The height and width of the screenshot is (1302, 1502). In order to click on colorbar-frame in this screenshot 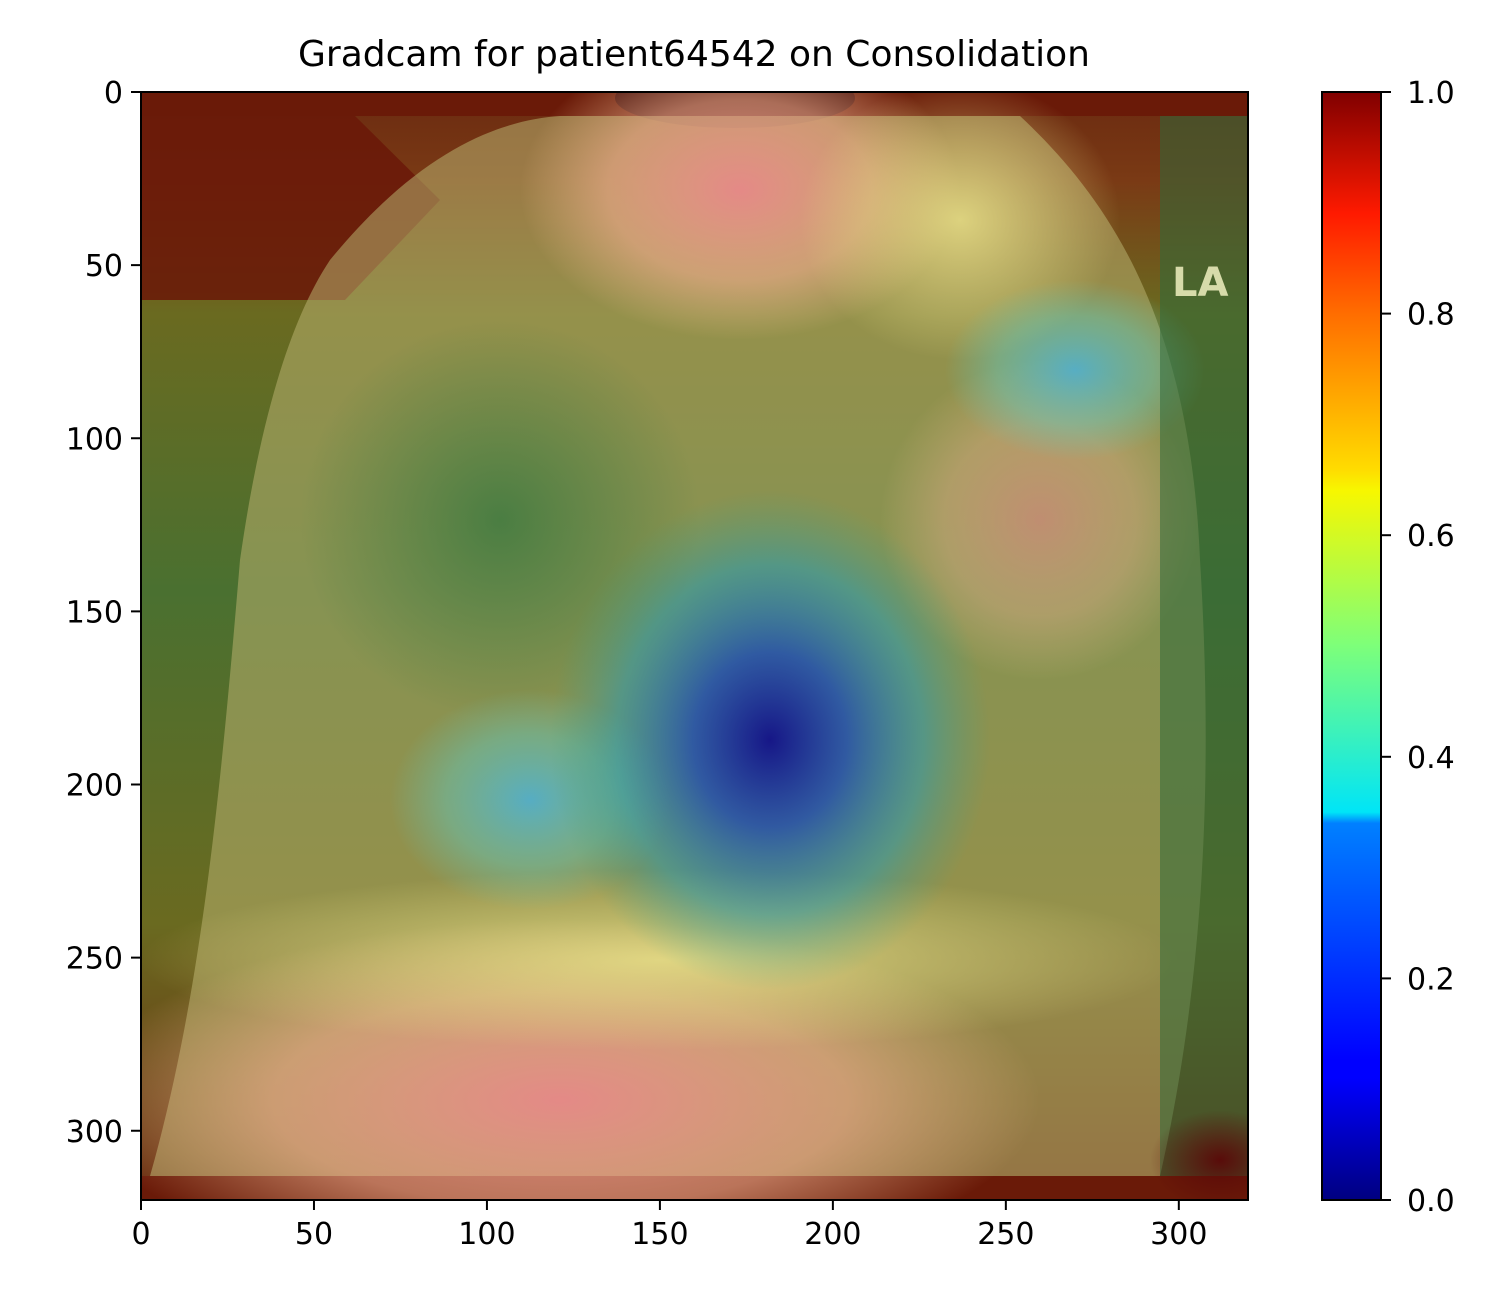, I will do `click(1351, 646)`.